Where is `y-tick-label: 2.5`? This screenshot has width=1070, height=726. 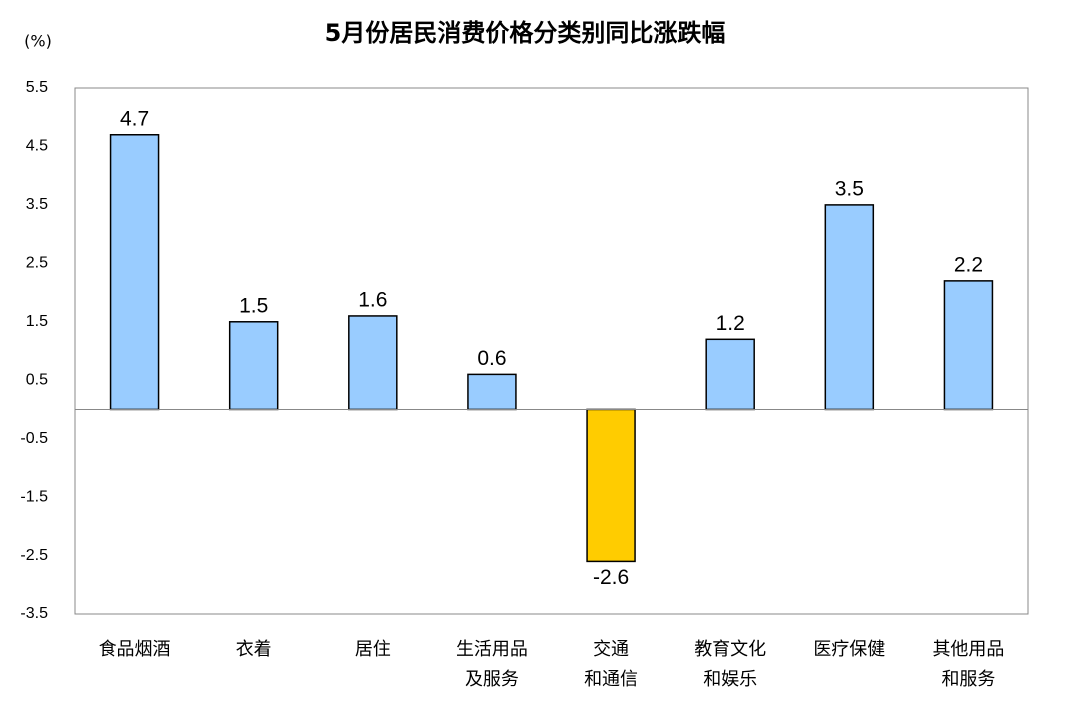
y-tick-label: 2.5 is located at coordinates (37, 263).